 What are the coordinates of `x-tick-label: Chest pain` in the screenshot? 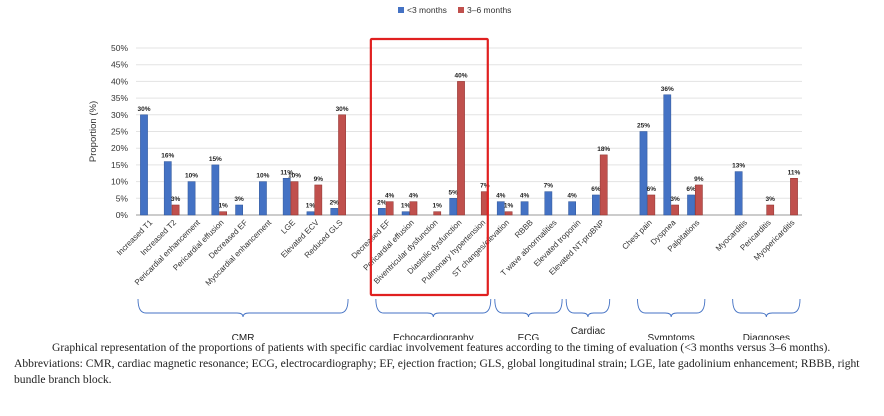 It's located at (636, 234).